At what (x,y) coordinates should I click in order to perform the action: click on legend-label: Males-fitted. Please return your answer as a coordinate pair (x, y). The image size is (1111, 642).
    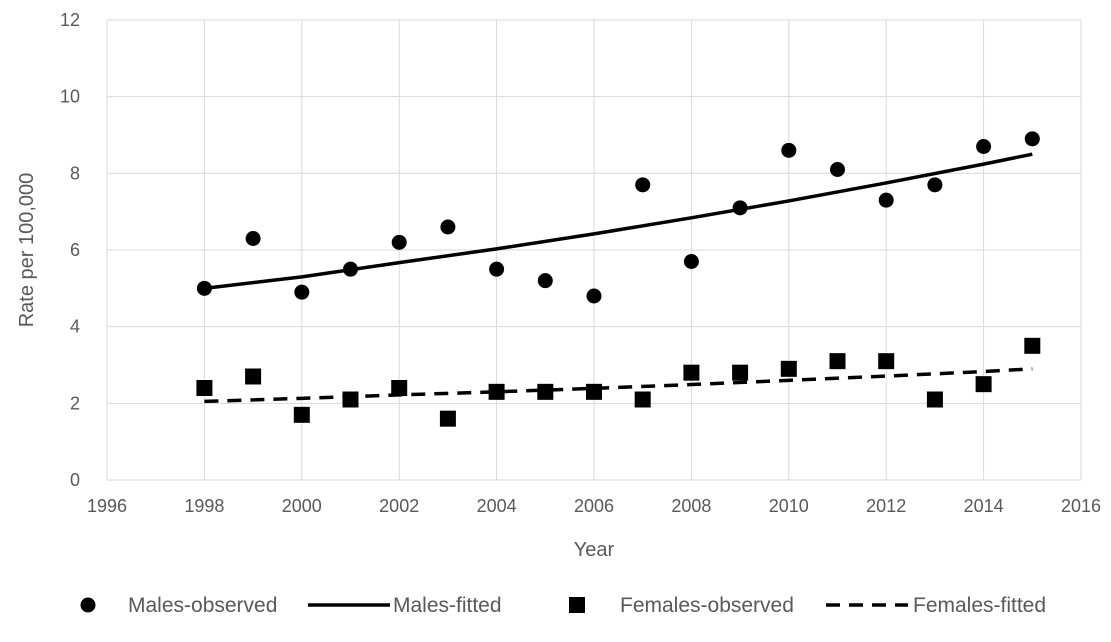
    Looking at the image, I should click on (447, 605).